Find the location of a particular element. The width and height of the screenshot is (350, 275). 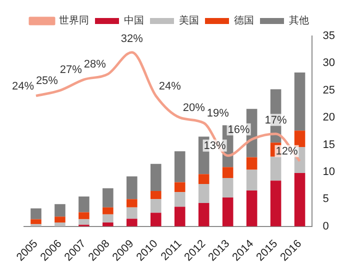

data-label: 12% is located at coordinates (287, 152).